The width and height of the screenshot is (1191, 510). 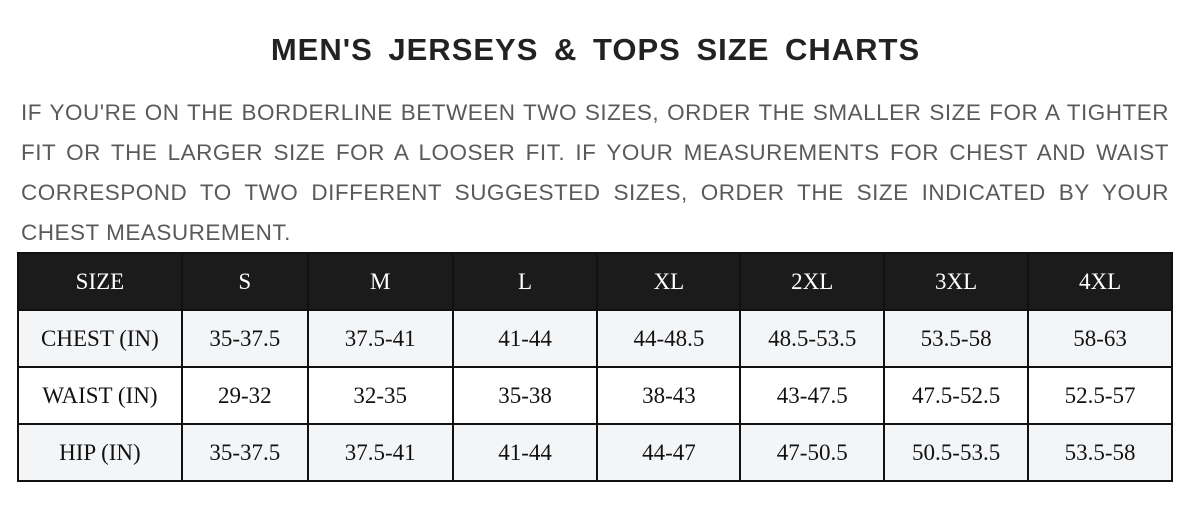 What do you see at coordinates (100, 395) in the screenshot?
I see `row-label-cell: WAIST (IN)` at bounding box center [100, 395].